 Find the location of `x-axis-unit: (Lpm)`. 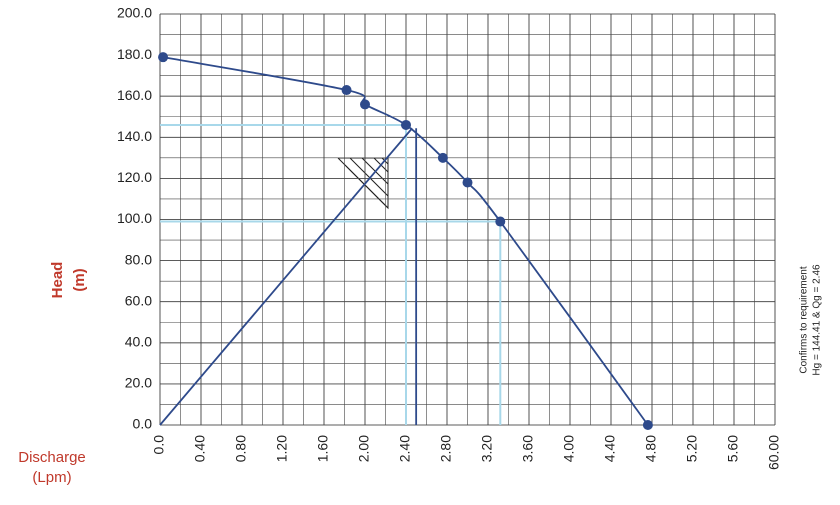

x-axis-unit: (Lpm) is located at coordinates (51, 477).